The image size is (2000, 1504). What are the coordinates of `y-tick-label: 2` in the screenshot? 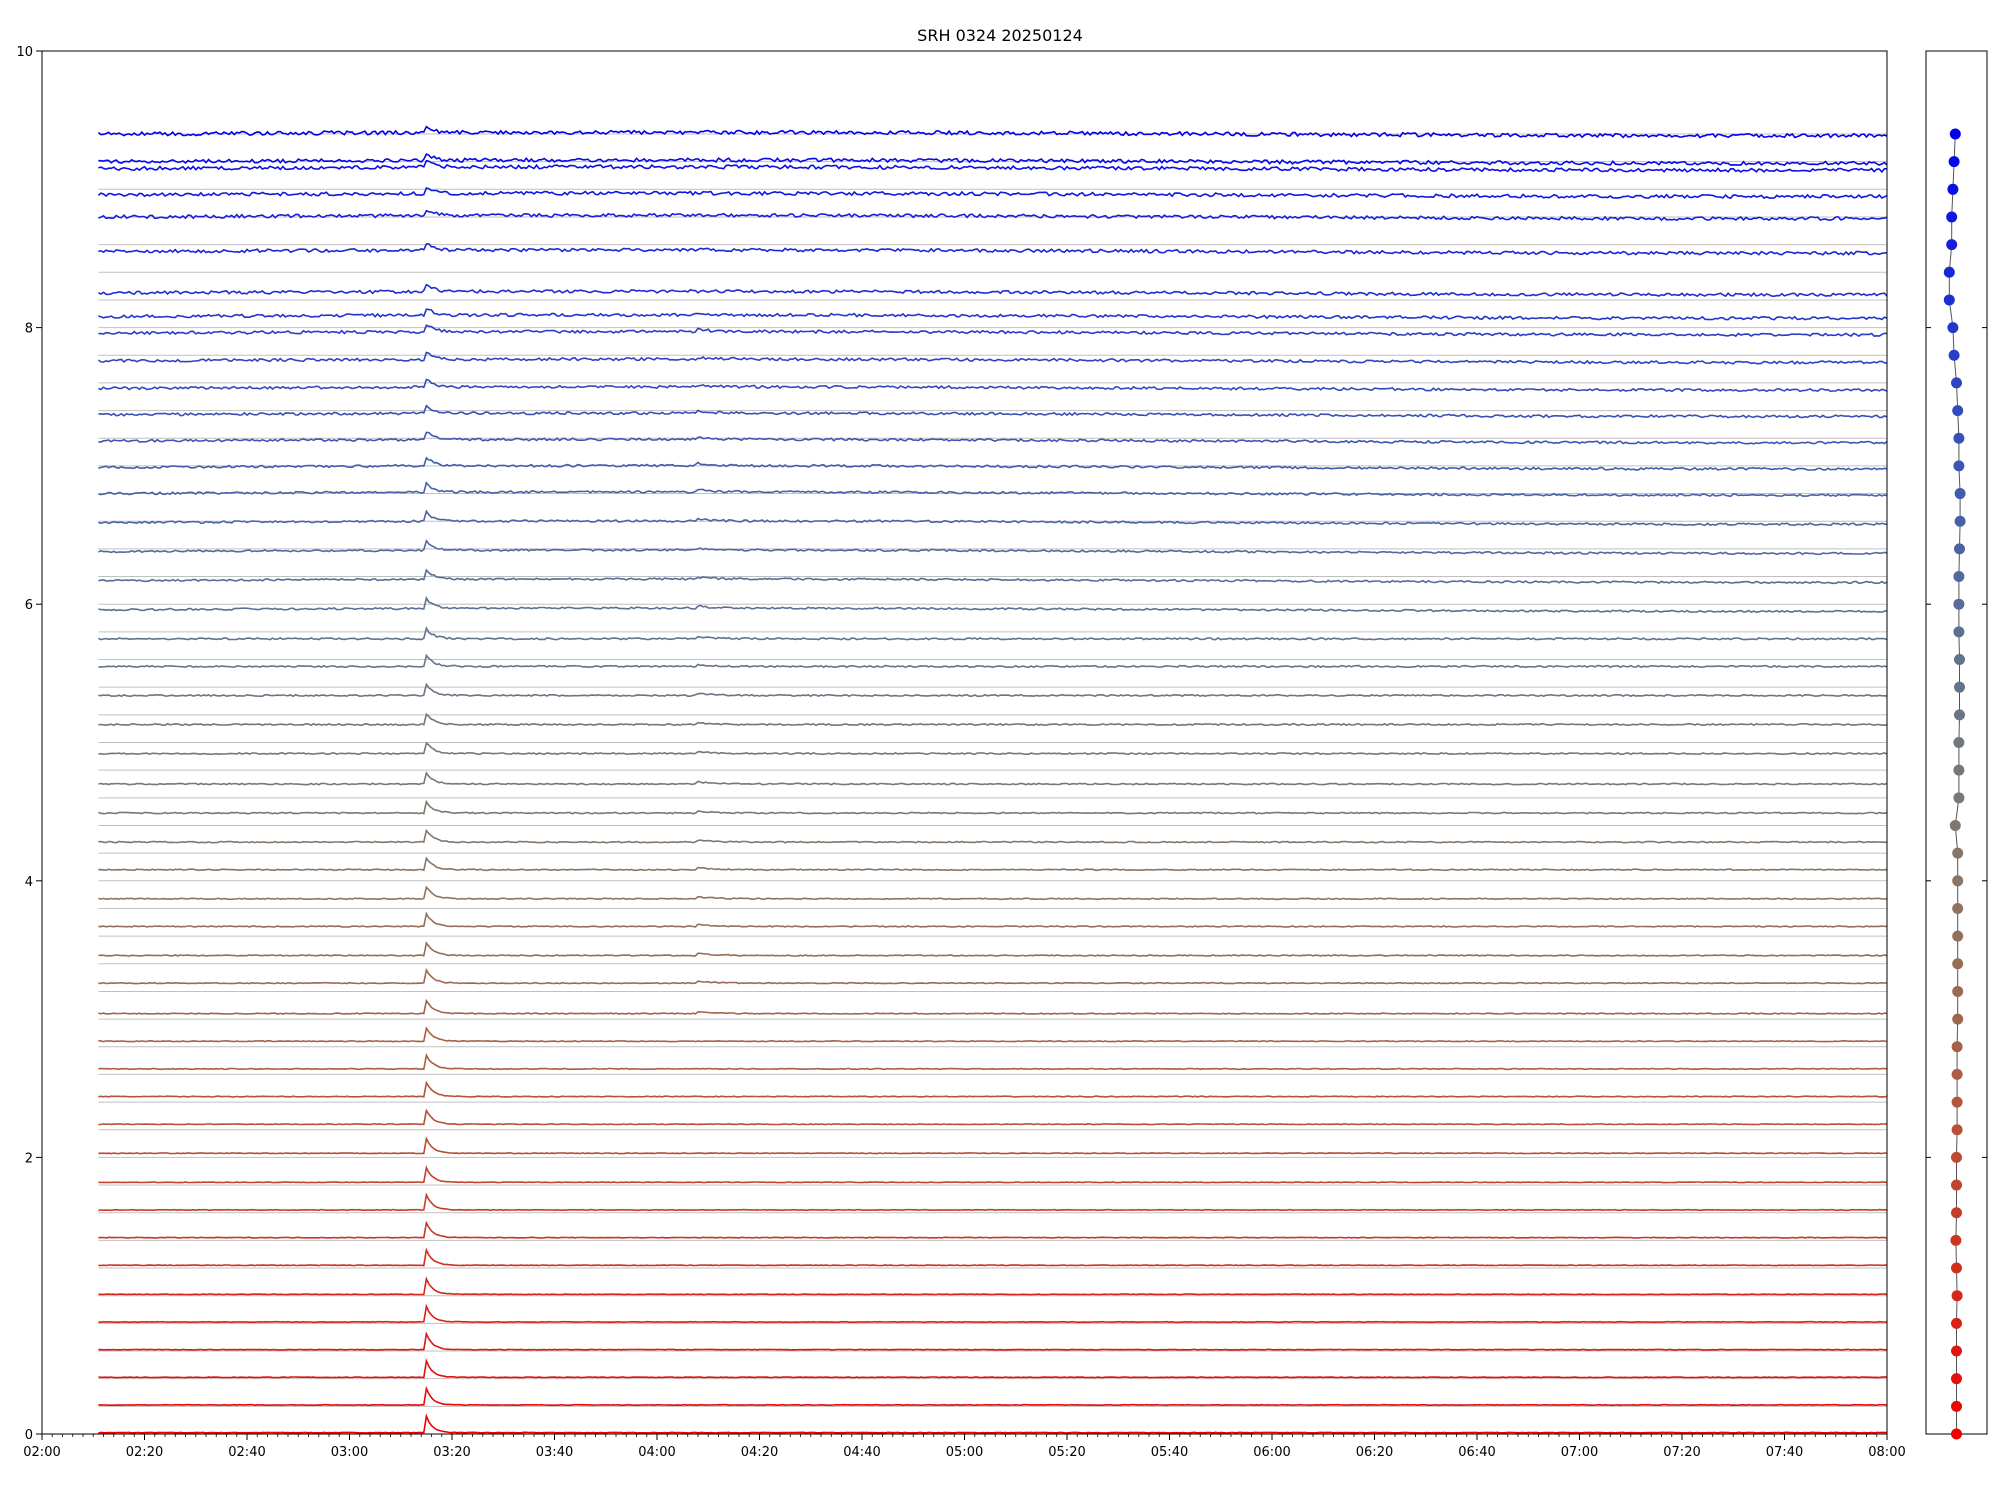 It's located at (29, 1158).